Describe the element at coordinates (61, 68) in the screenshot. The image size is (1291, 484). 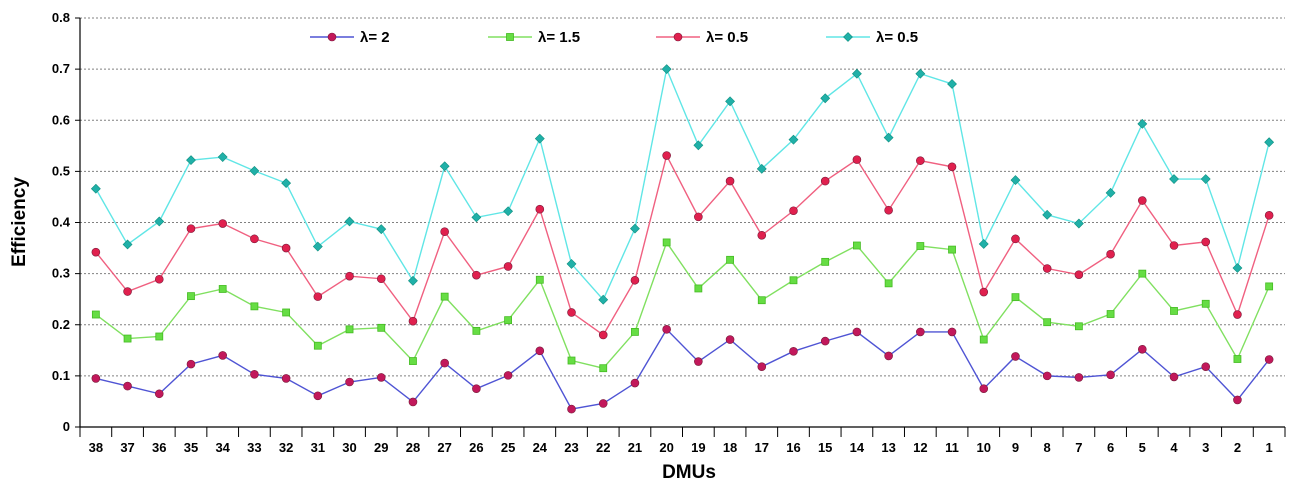
I see `y-tick-label: 0.7` at that location.